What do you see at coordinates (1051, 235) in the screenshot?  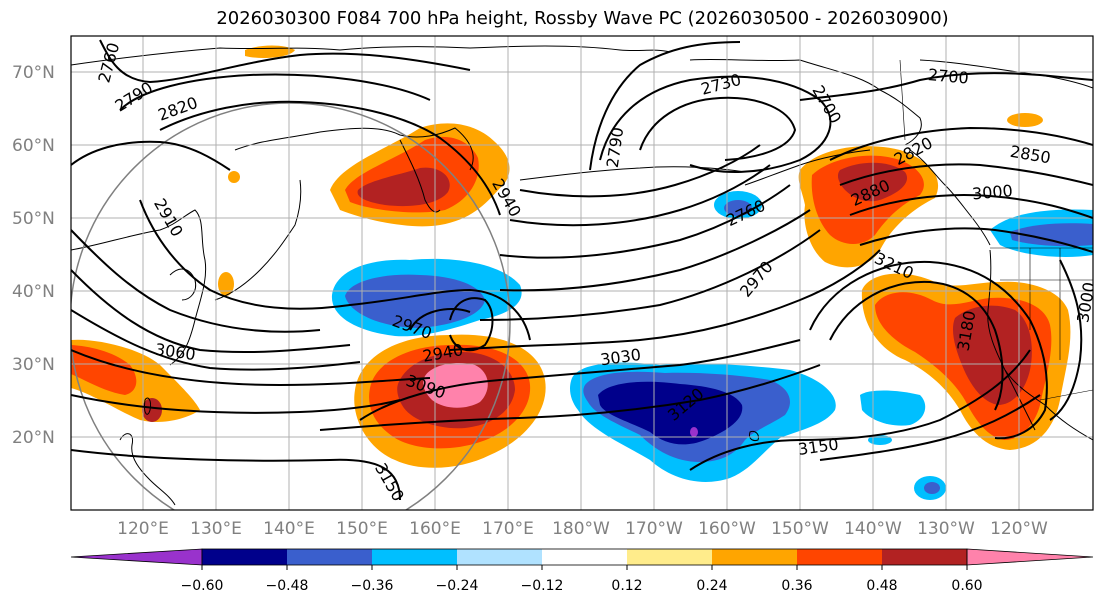 I see `anomaly-blob-bc-negative-core` at bounding box center [1051, 235].